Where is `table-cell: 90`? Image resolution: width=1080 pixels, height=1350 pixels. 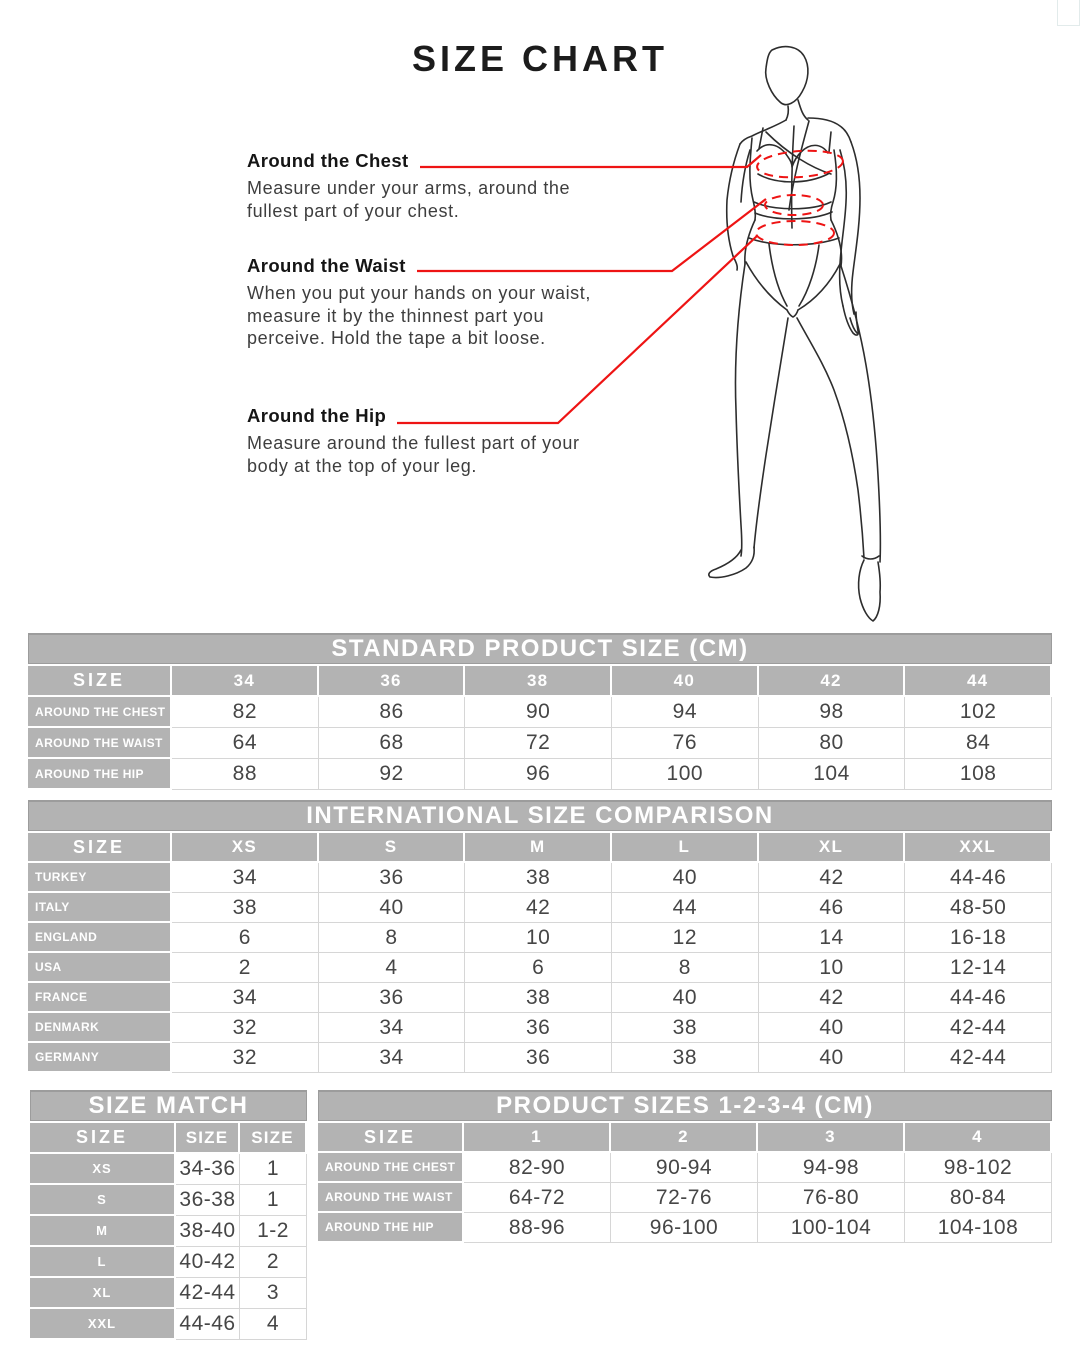
table-cell: 90 is located at coordinates (538, 712).